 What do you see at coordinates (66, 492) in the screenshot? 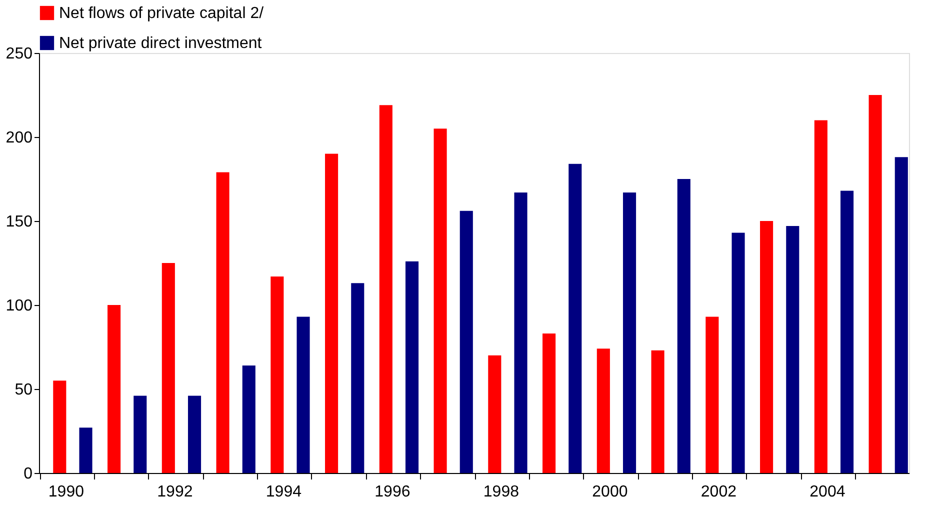
I see `x-tick-label: 1990` at bounding box center [66, 492].